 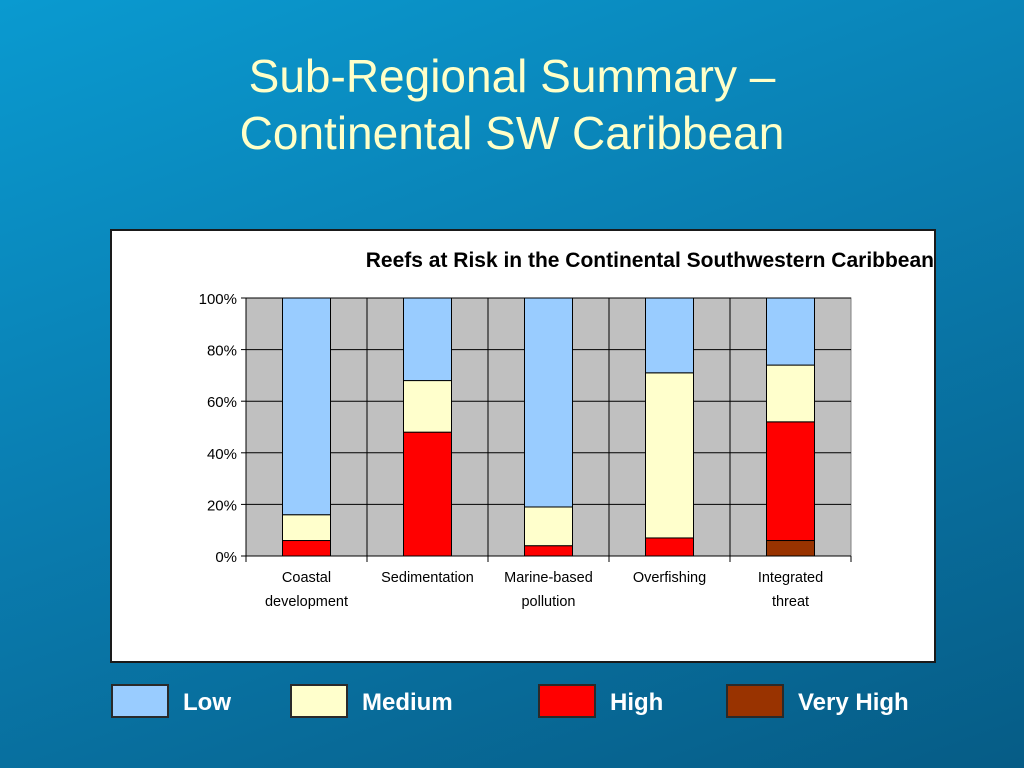 I want to click on slide-title-line-2: Continental SW Caribbean, so click(x=512, y=133).